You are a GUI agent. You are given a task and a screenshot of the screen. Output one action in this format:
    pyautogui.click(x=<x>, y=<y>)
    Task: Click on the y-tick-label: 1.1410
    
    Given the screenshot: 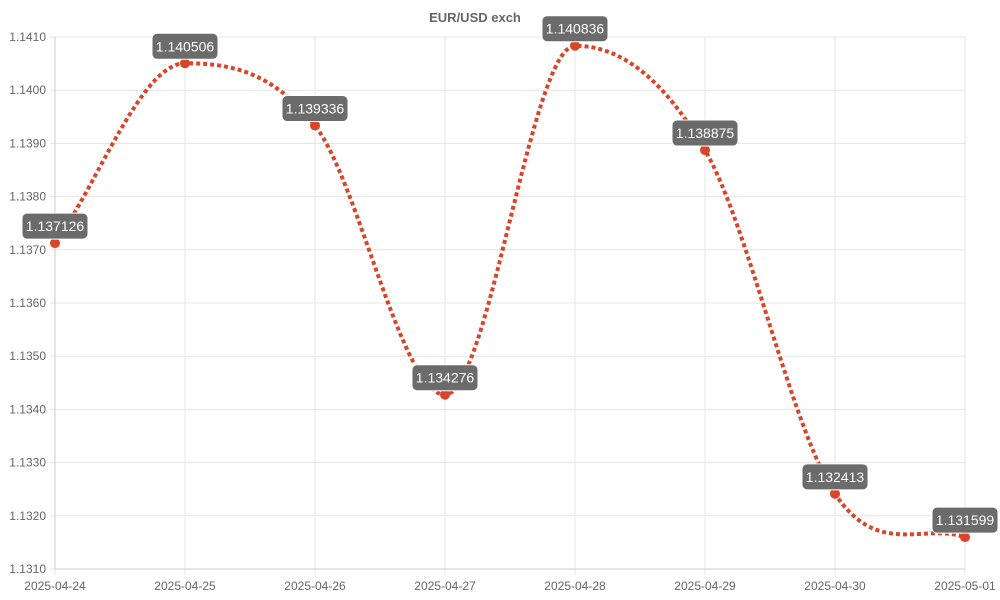 What is the action you would take?
    pyautogui.click(x=27, y=37)
    